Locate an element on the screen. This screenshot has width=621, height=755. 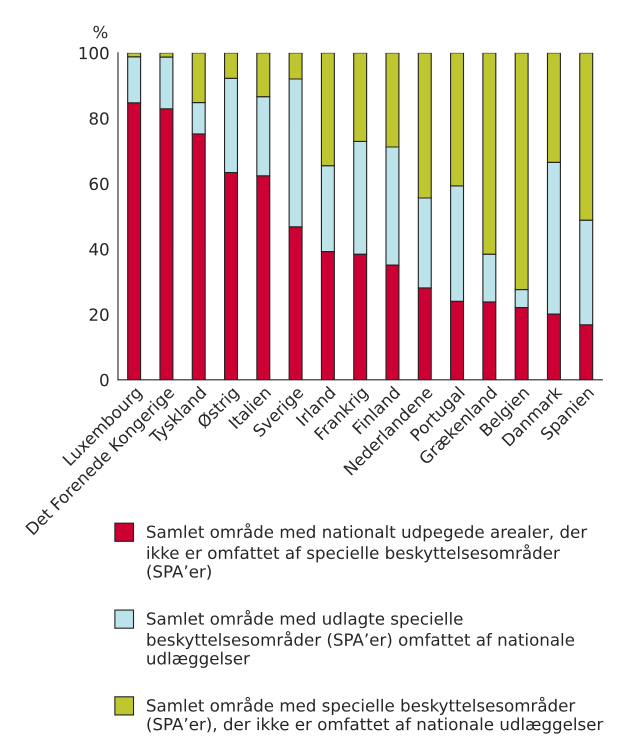
legend-label: Samlet område med udlagte specielle beskyttelsesområder (SPA’er) omfattet af nationale udlæggelser is located at coordinates (360, 639).